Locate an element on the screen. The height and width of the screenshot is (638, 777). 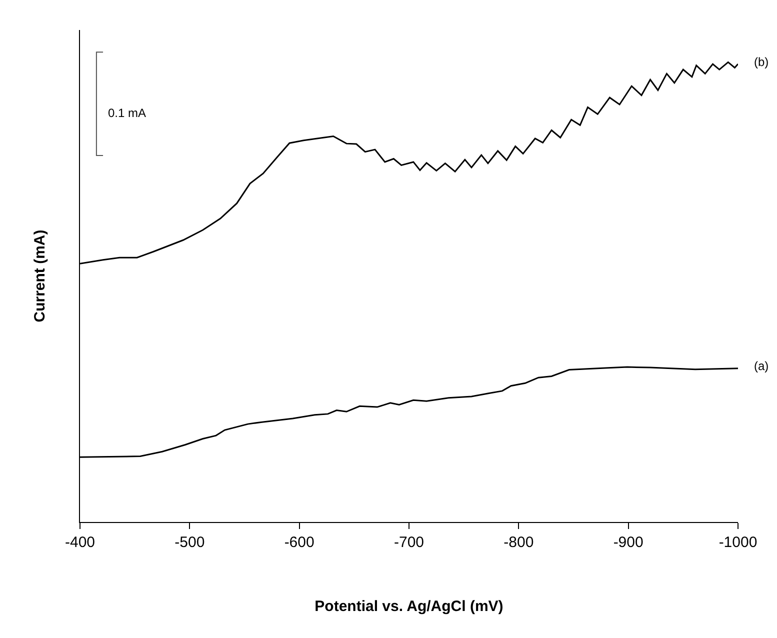
x-tick-label: -400 is located at coordinates (80, 542).